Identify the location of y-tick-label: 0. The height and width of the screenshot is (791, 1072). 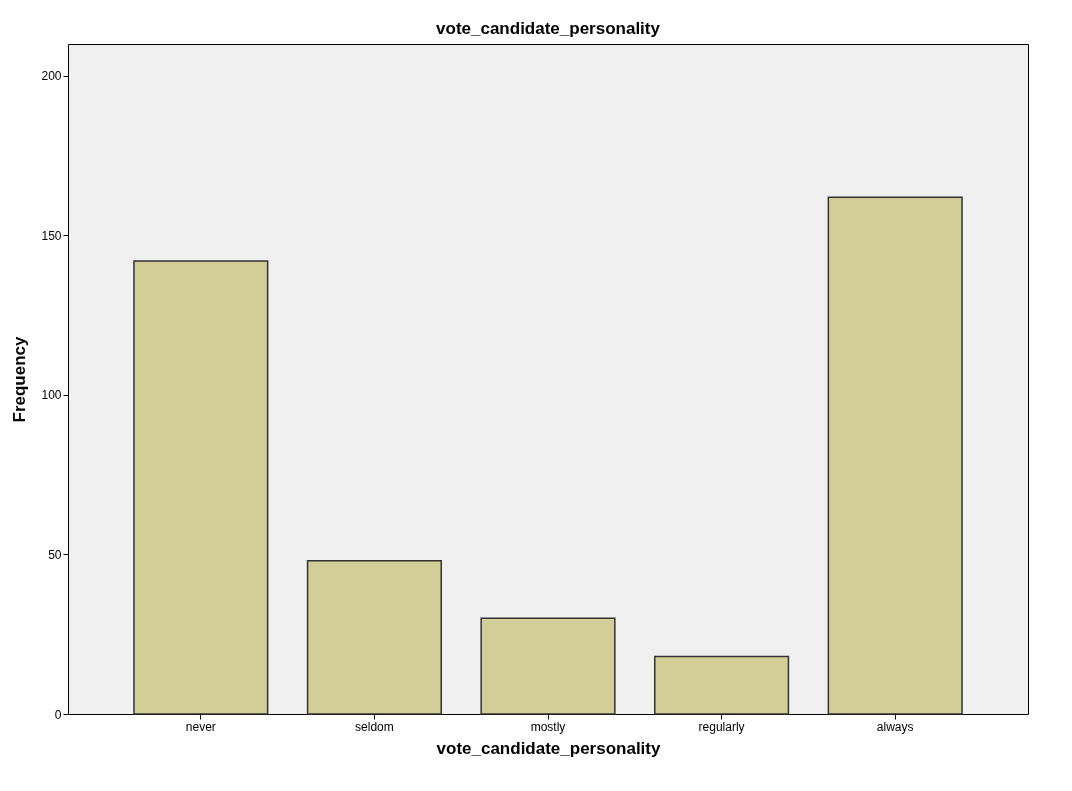
(58, 714).